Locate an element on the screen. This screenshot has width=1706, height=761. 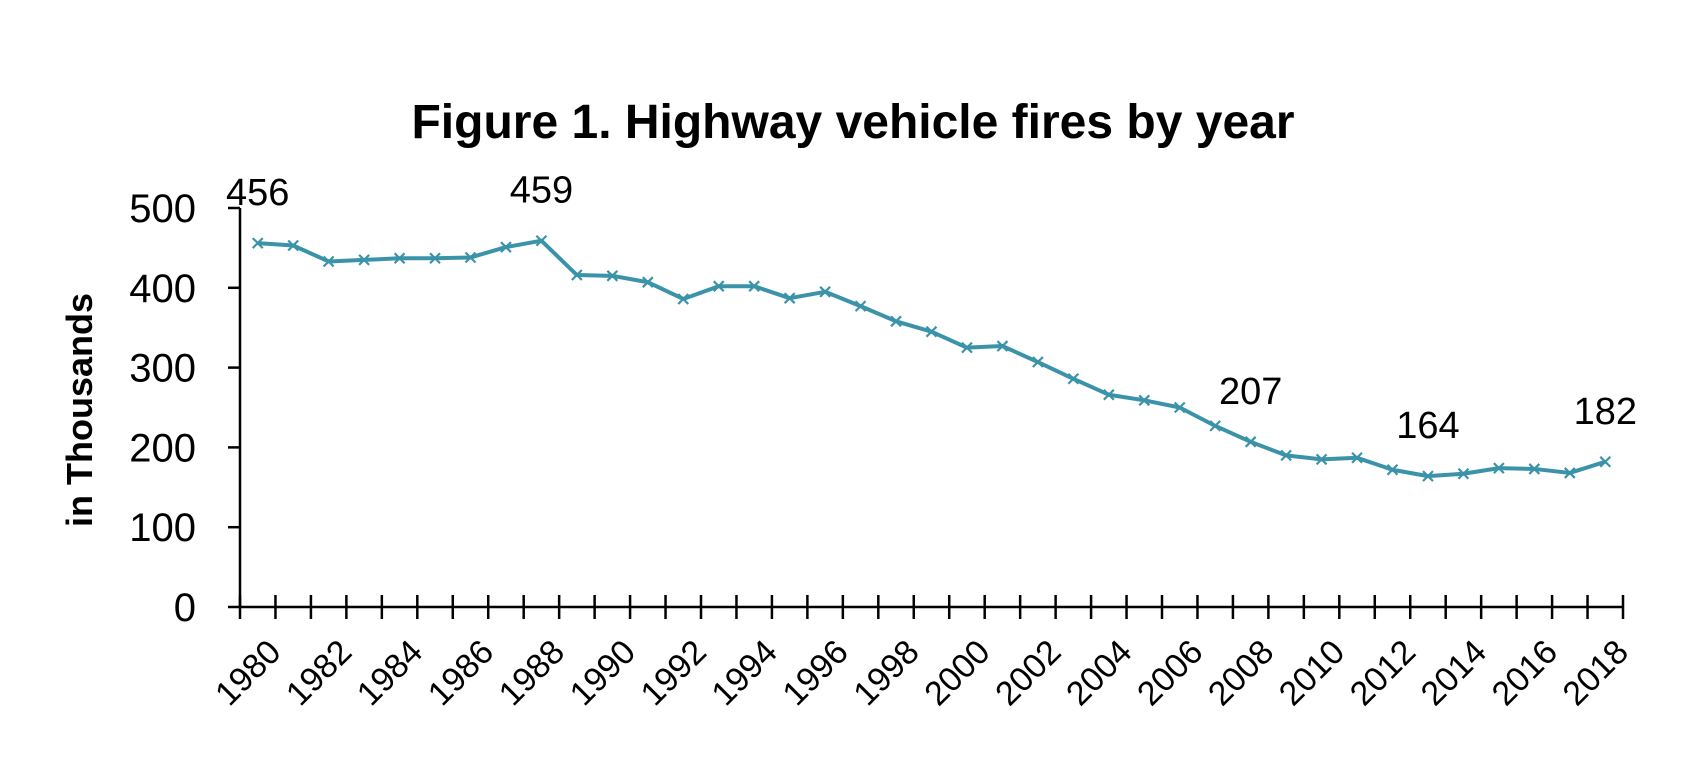
x-tick-label: 2018 is located at coordinates (1596, 673).